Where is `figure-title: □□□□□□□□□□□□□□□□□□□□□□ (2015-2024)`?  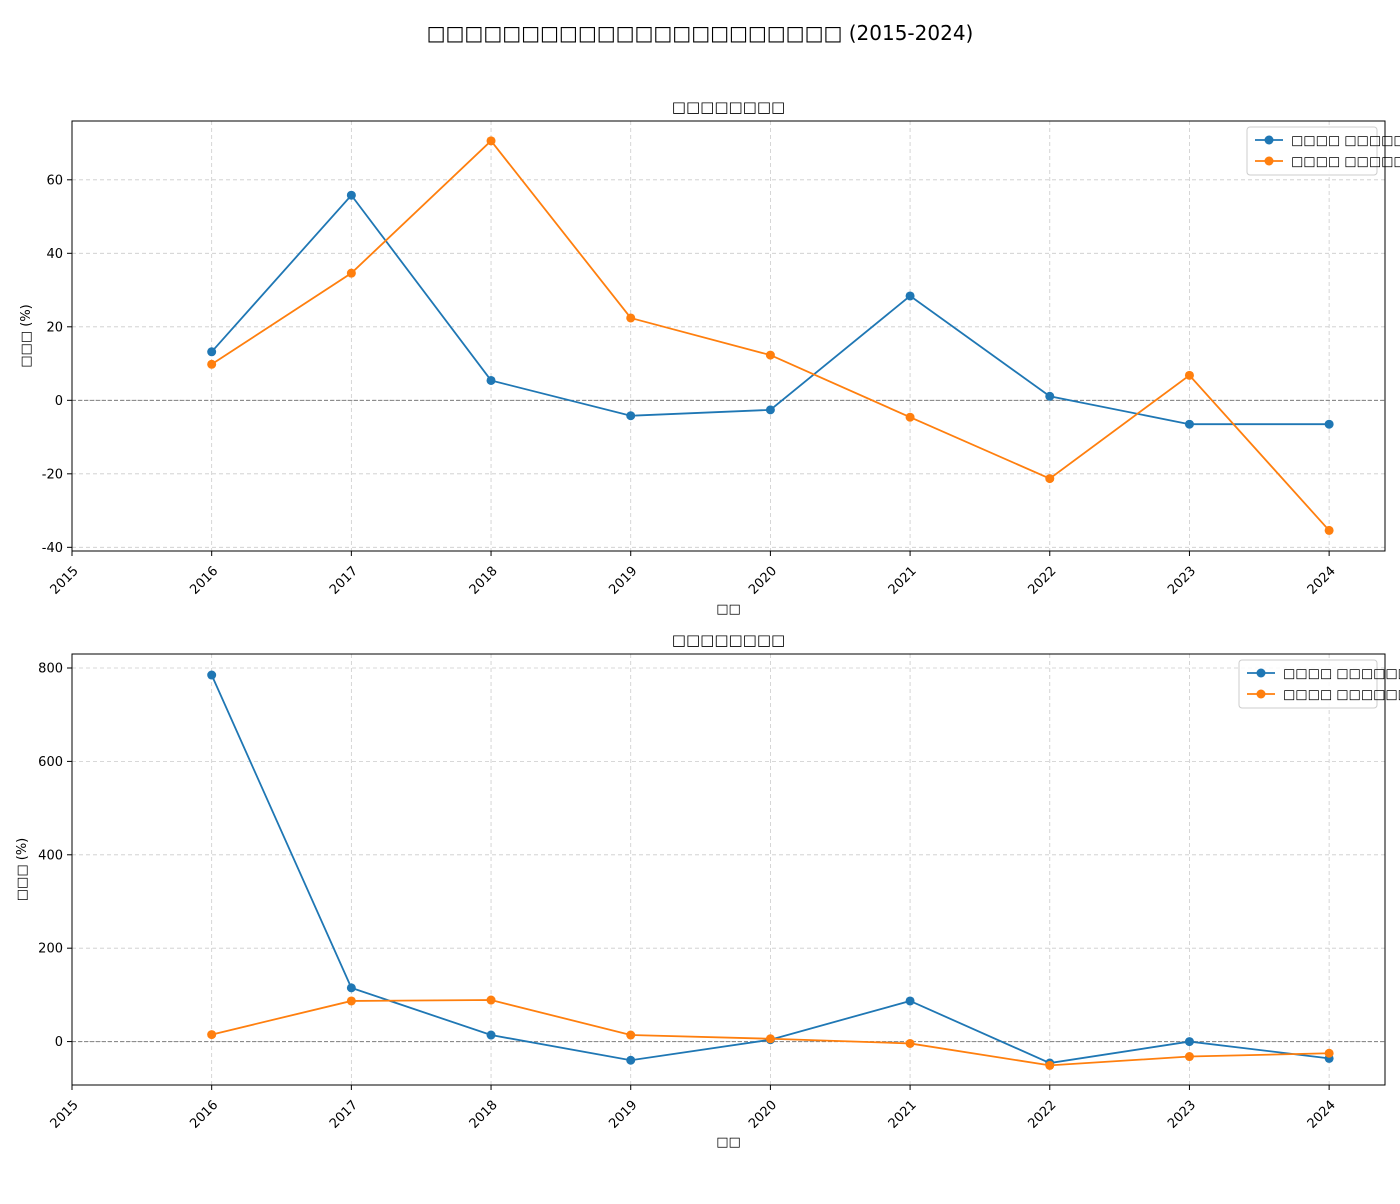
figure-title: □□□□□□□□□□□□□□□□□□□□□□ (2015-2024) is located at coordinates (700, 33).